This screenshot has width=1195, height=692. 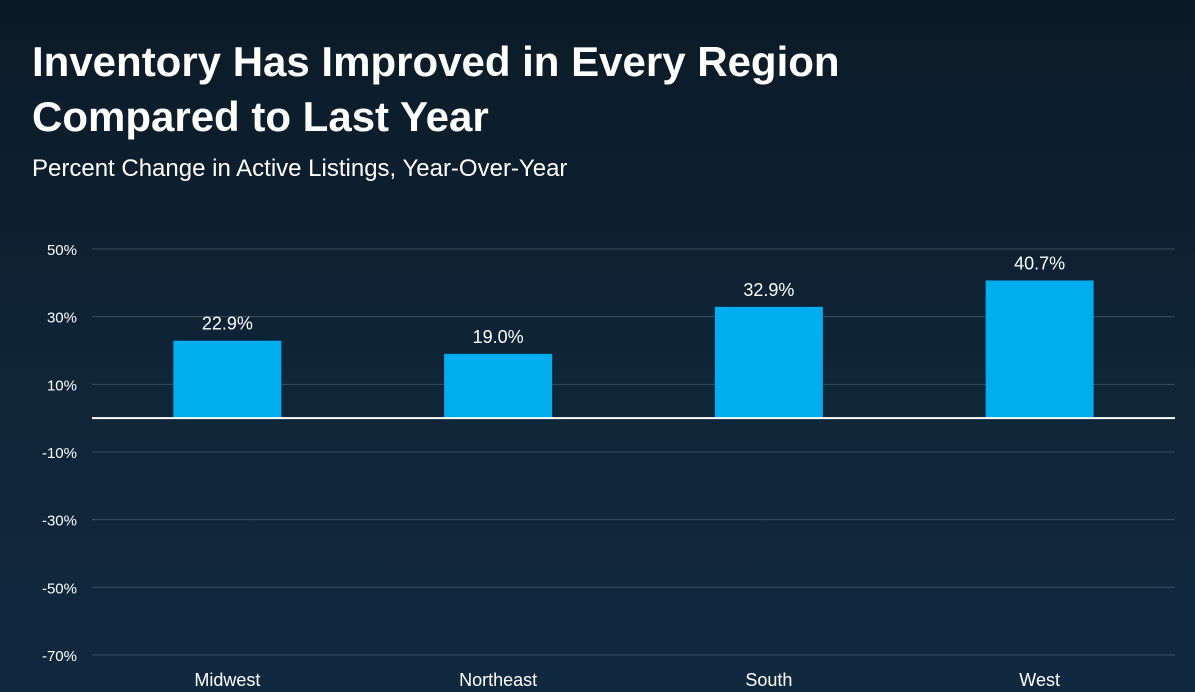 What do you see at coordinates (59, 656) in the screenshot?
I see `y-tick-label: -70%` at bounding box center [59, 656].